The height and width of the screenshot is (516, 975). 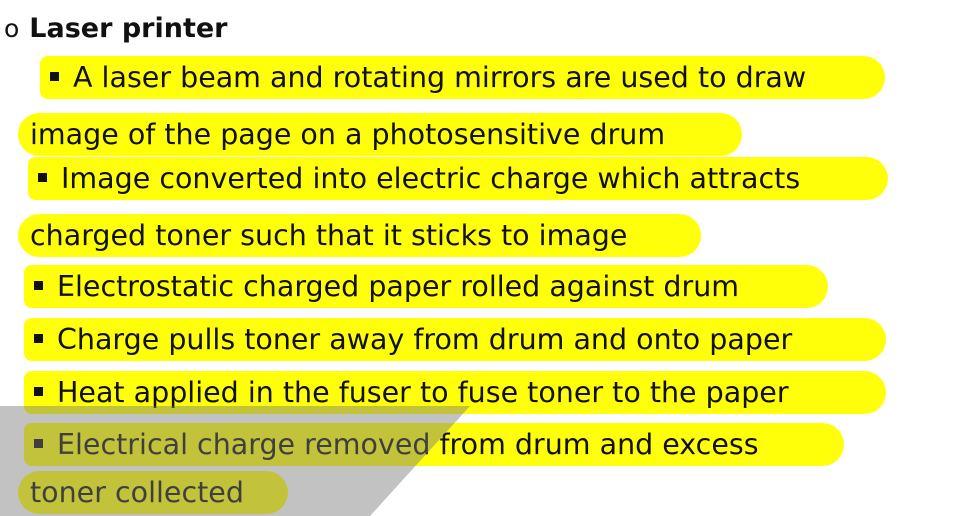 What do you see at coordinates (12, 28) in the screenshot?
I see `heading-bullet-icon: o` at bounding box center [12, 28].